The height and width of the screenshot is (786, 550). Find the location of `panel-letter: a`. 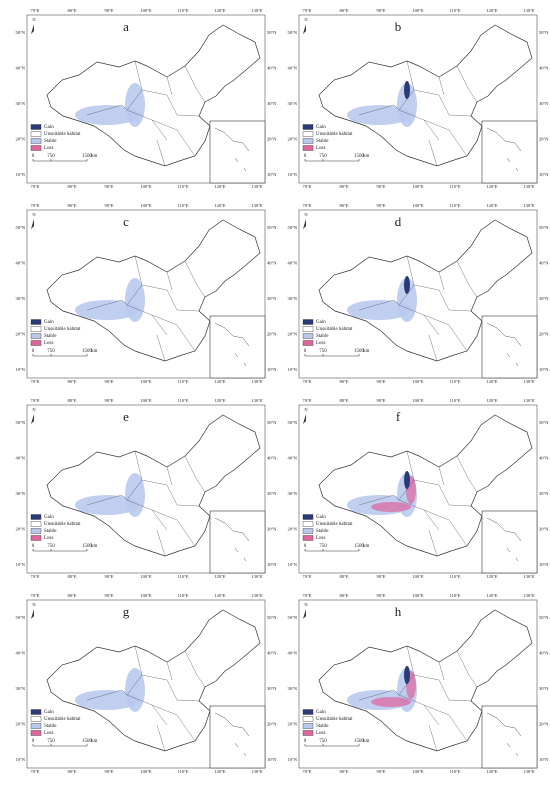

panel-letter: a is located at coordinates (126, 26).